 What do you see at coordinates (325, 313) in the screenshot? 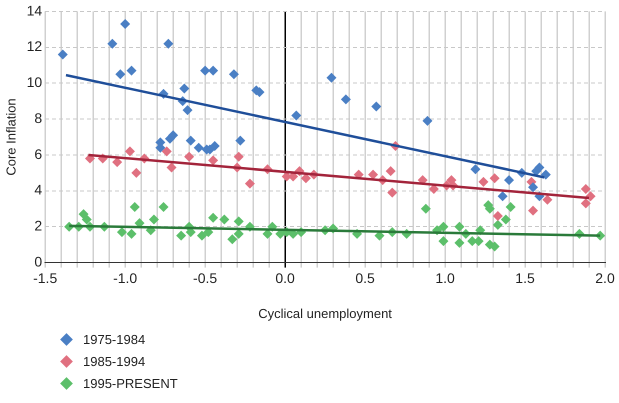
I see `x-axis-title: Cyclical unemployment` at bounding box center [325, 313].